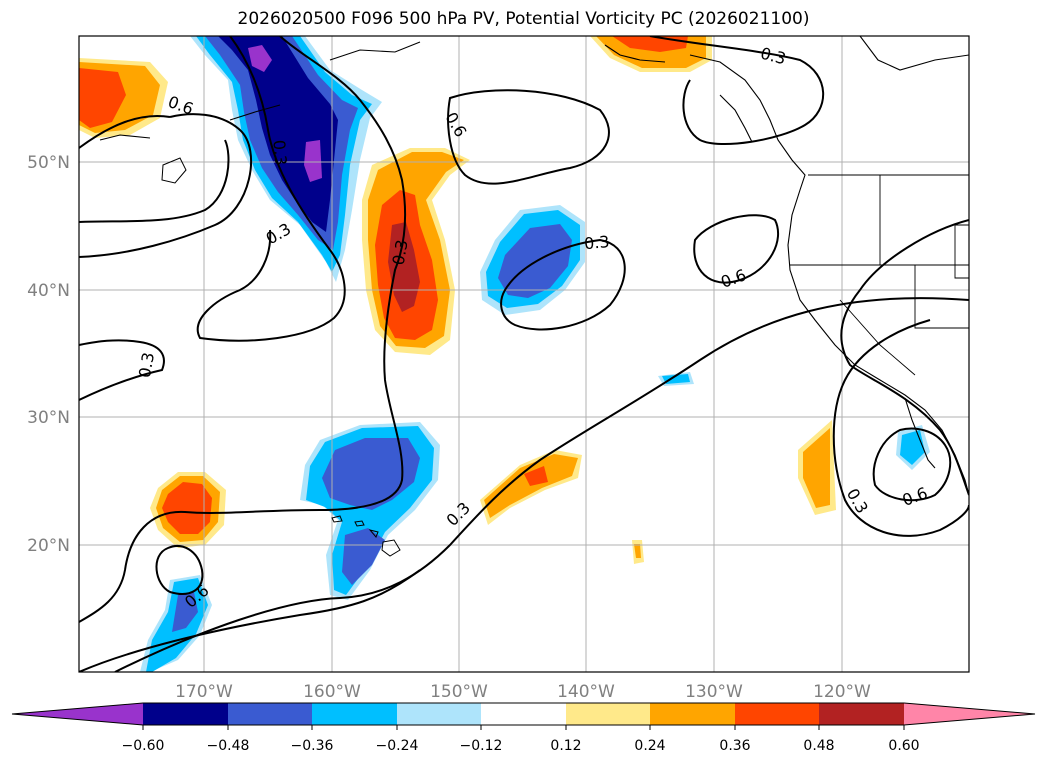 This screenshot has height=765, width=1047. I want to click on hawaii-islands, so click(281, 357).